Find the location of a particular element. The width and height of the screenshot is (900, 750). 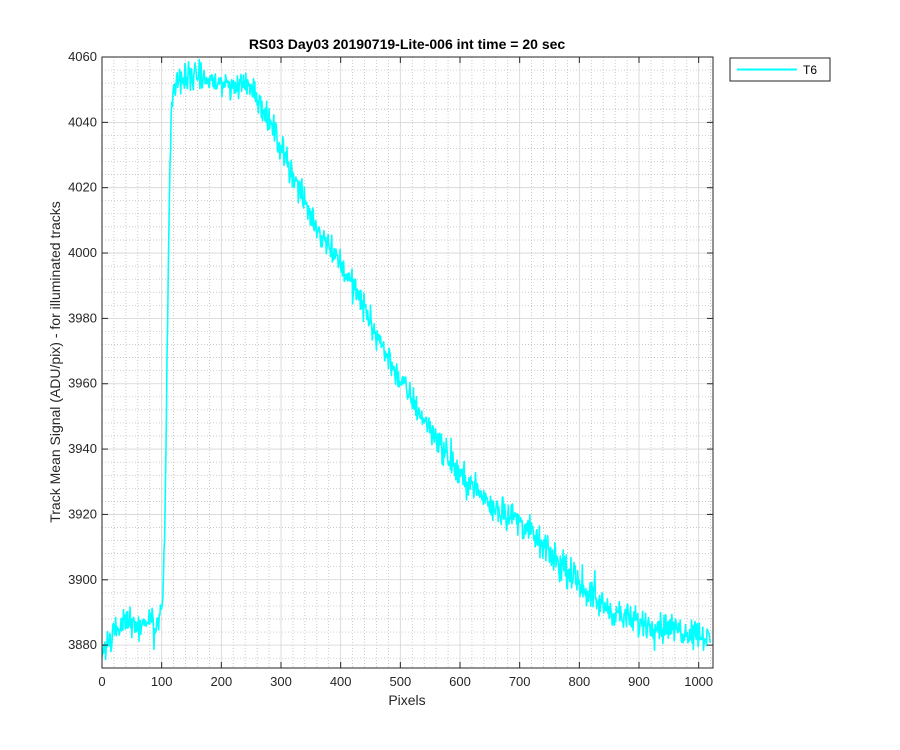

y-tick-label: 4000 is located at coordinates (82, 252).